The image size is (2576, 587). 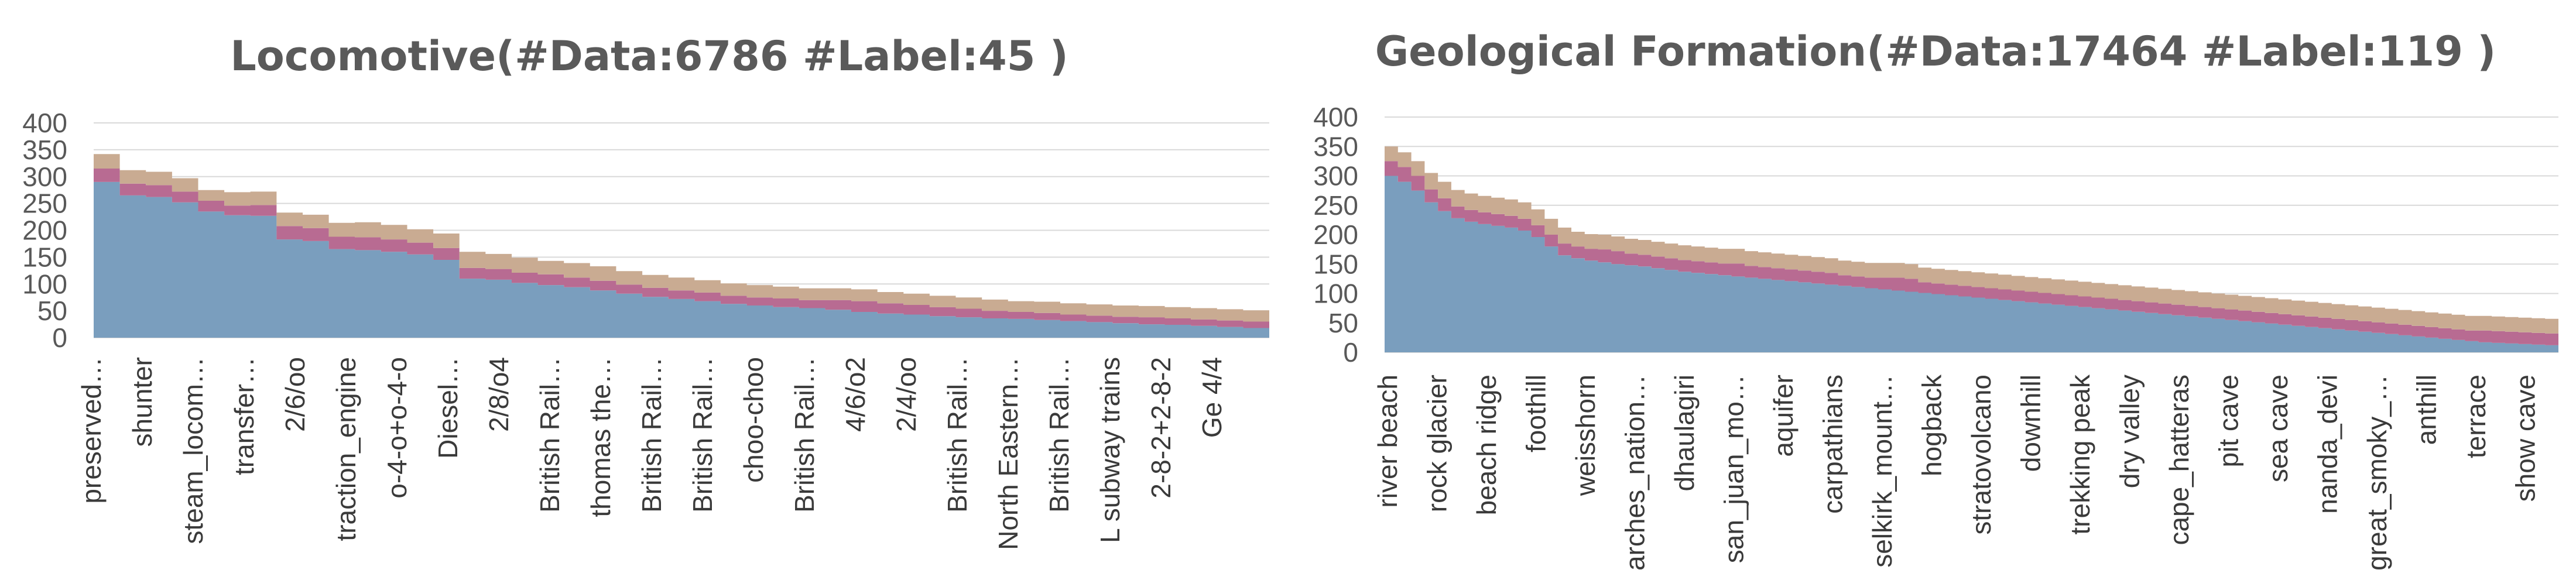 I want to click on x-tick-label: river beach, so click(x=1387, y=442).